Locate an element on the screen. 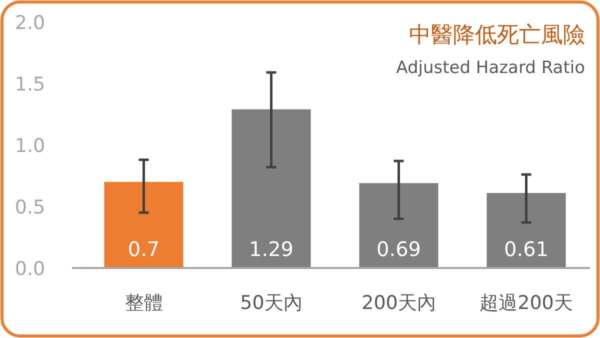 This screenshot has width=600, height=338. x-tick-label: 整體 is located at coordinates (143, 303).